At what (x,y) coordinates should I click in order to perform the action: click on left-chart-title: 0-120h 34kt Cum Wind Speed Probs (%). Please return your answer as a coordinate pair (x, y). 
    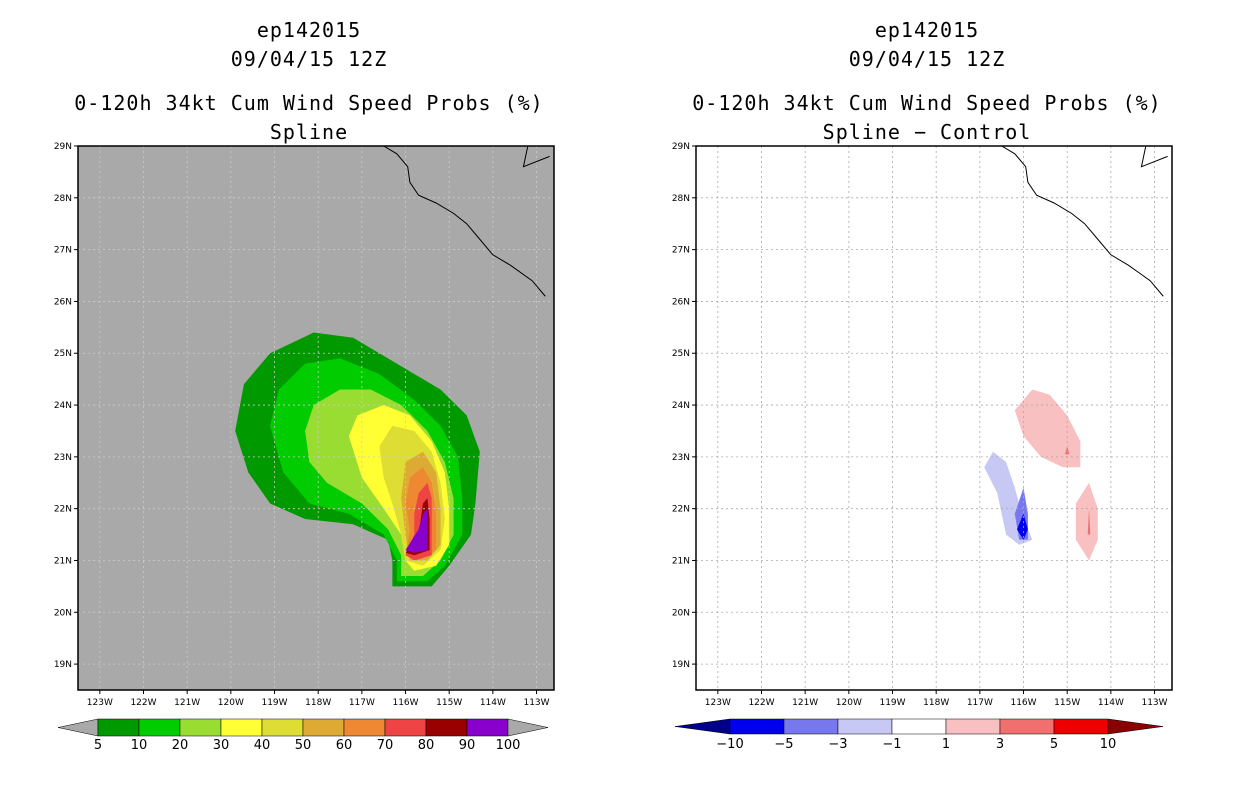
    Looking at the image, I should click on (309, 103).